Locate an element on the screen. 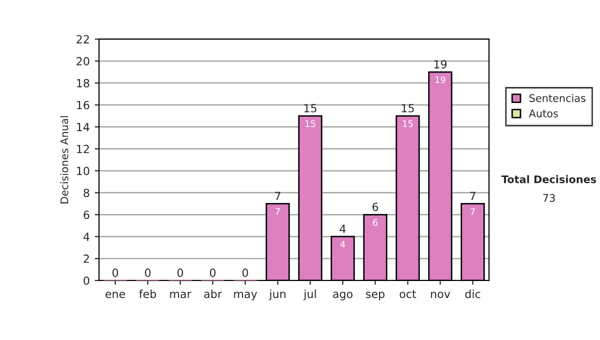  annotation: 4 is located at coordinates (343, 228).